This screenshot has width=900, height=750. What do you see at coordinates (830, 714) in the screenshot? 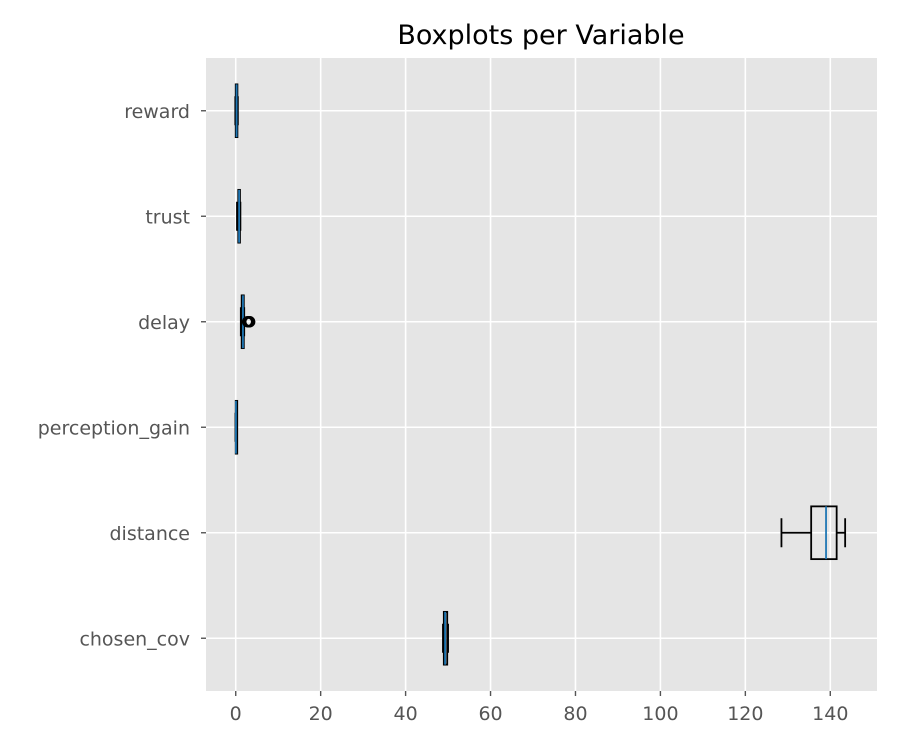
I see `x-tick-label: 140` at bounding box center [830, 714].